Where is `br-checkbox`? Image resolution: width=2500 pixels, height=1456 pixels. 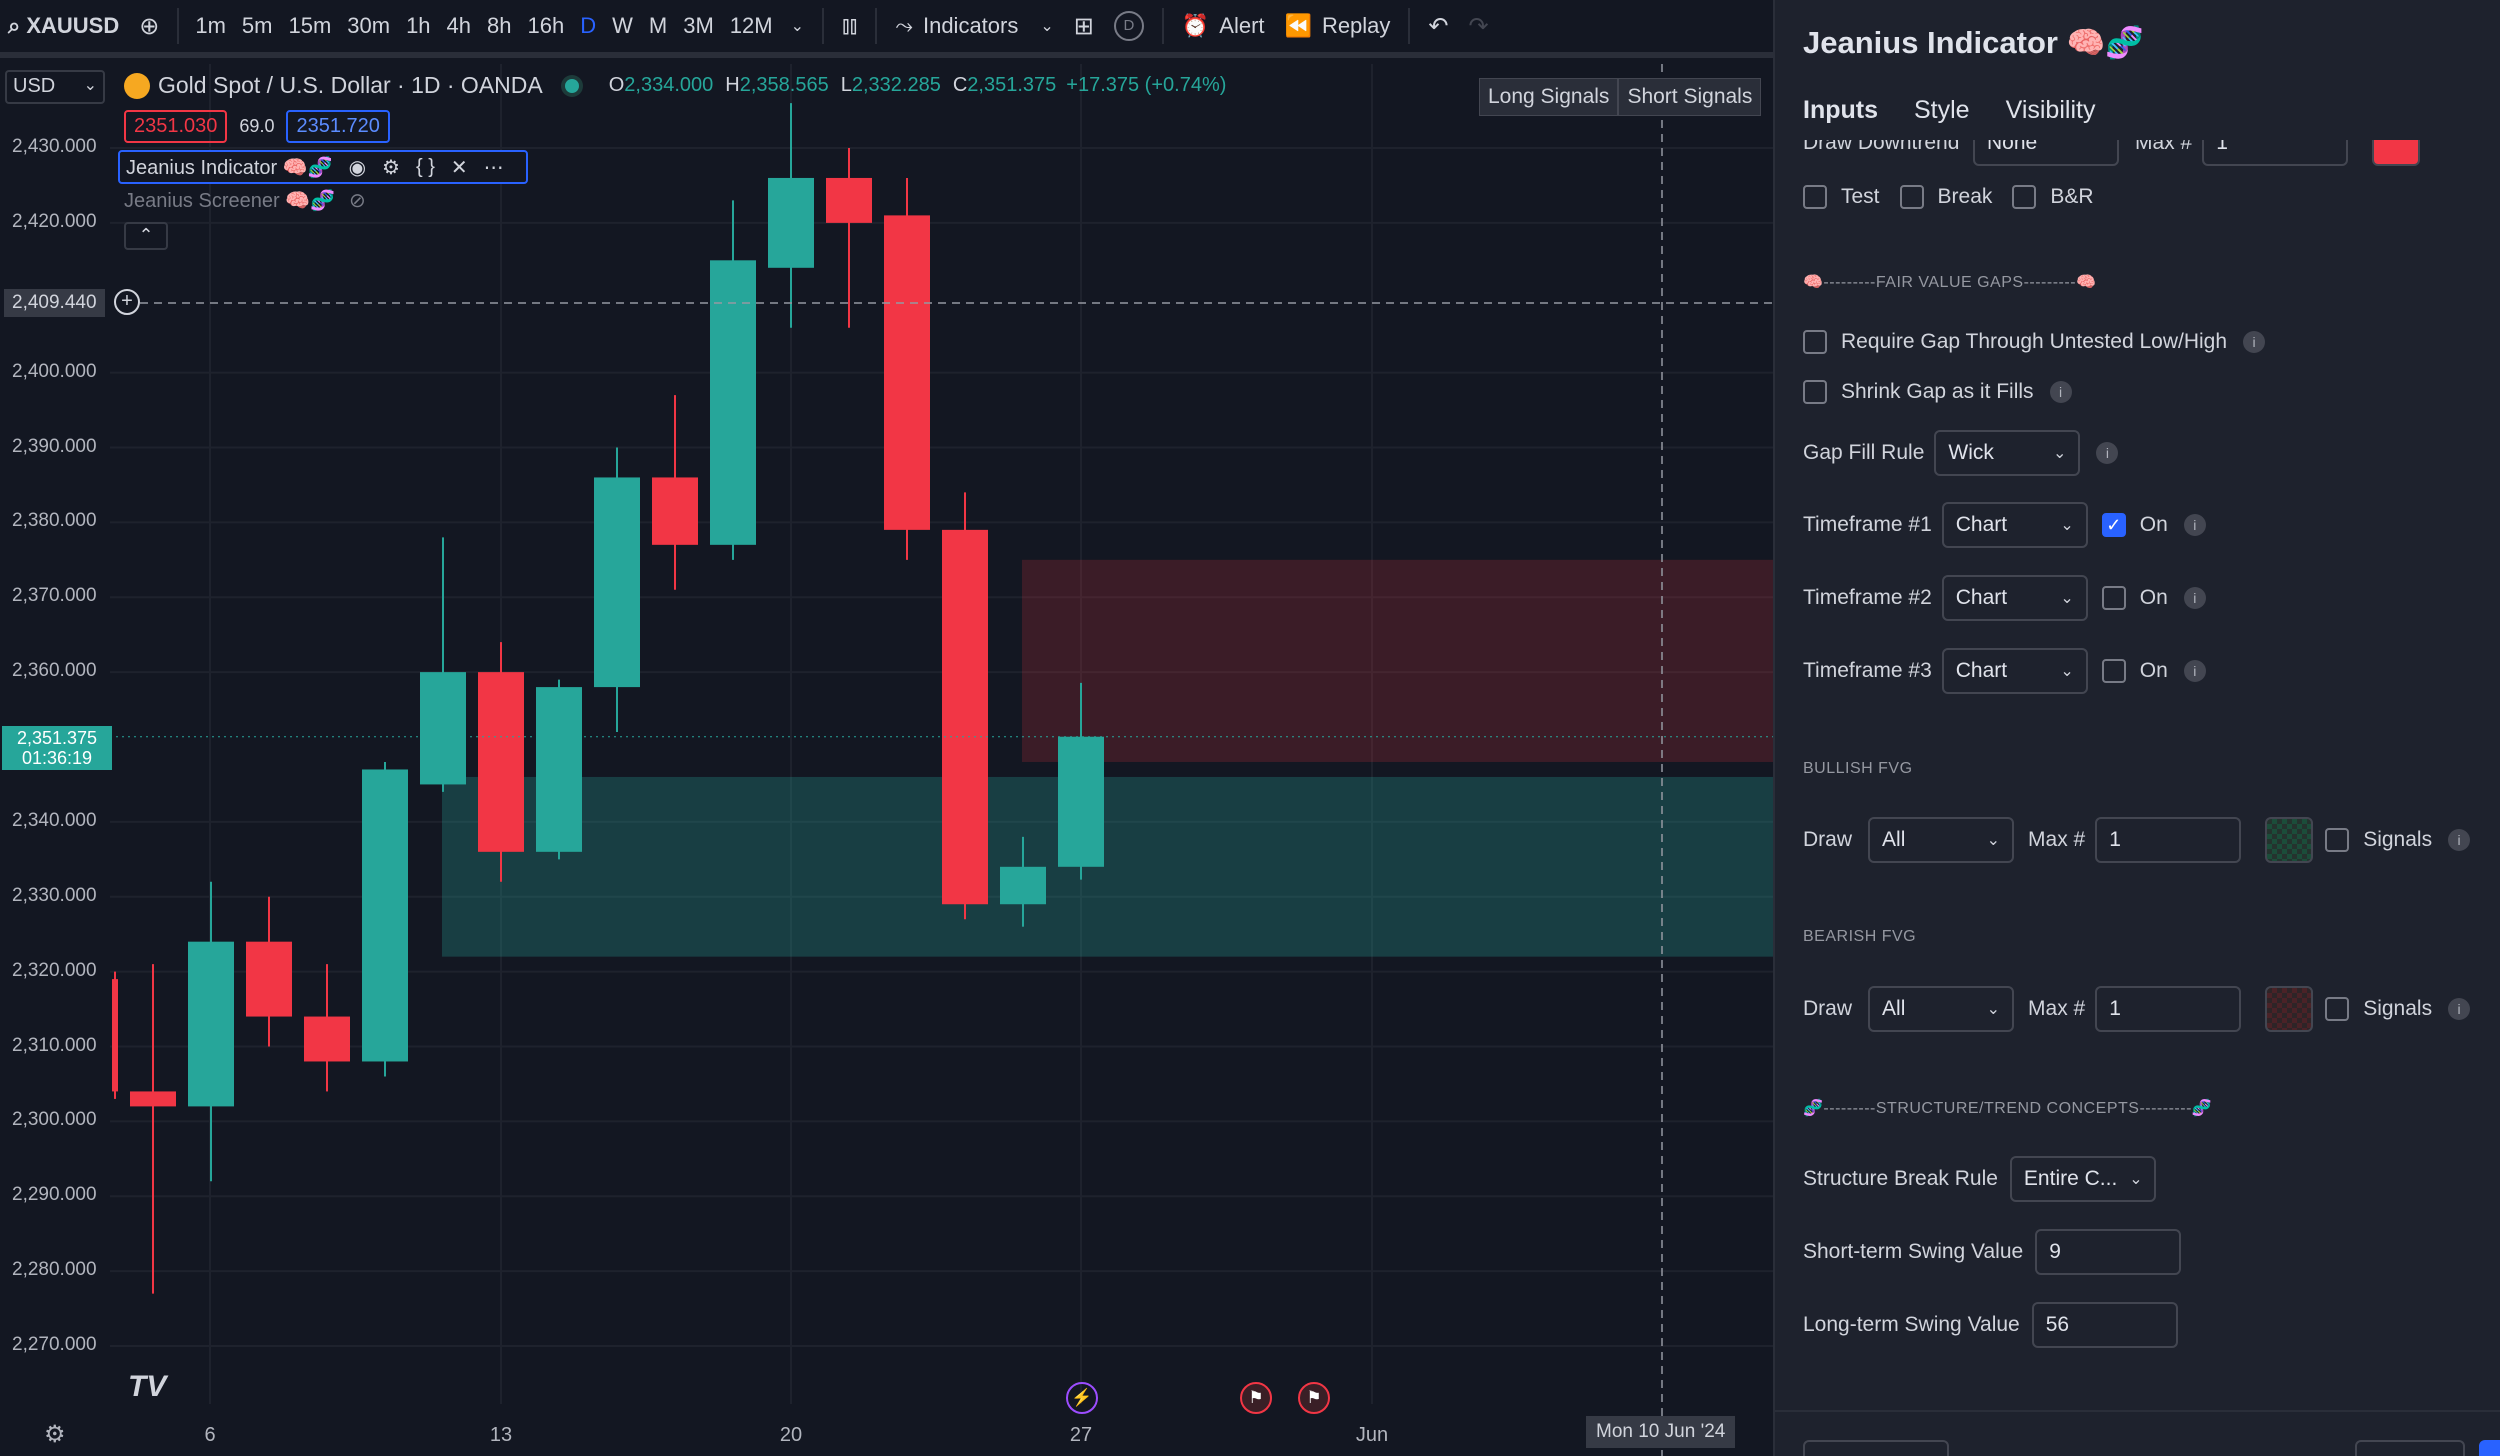 br-checkbox is located at coordinates (2024, 197).